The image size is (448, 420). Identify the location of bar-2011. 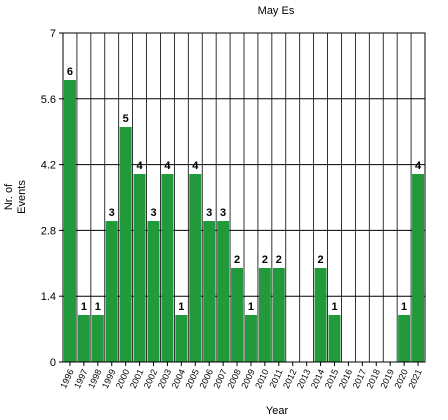
(278, 315).